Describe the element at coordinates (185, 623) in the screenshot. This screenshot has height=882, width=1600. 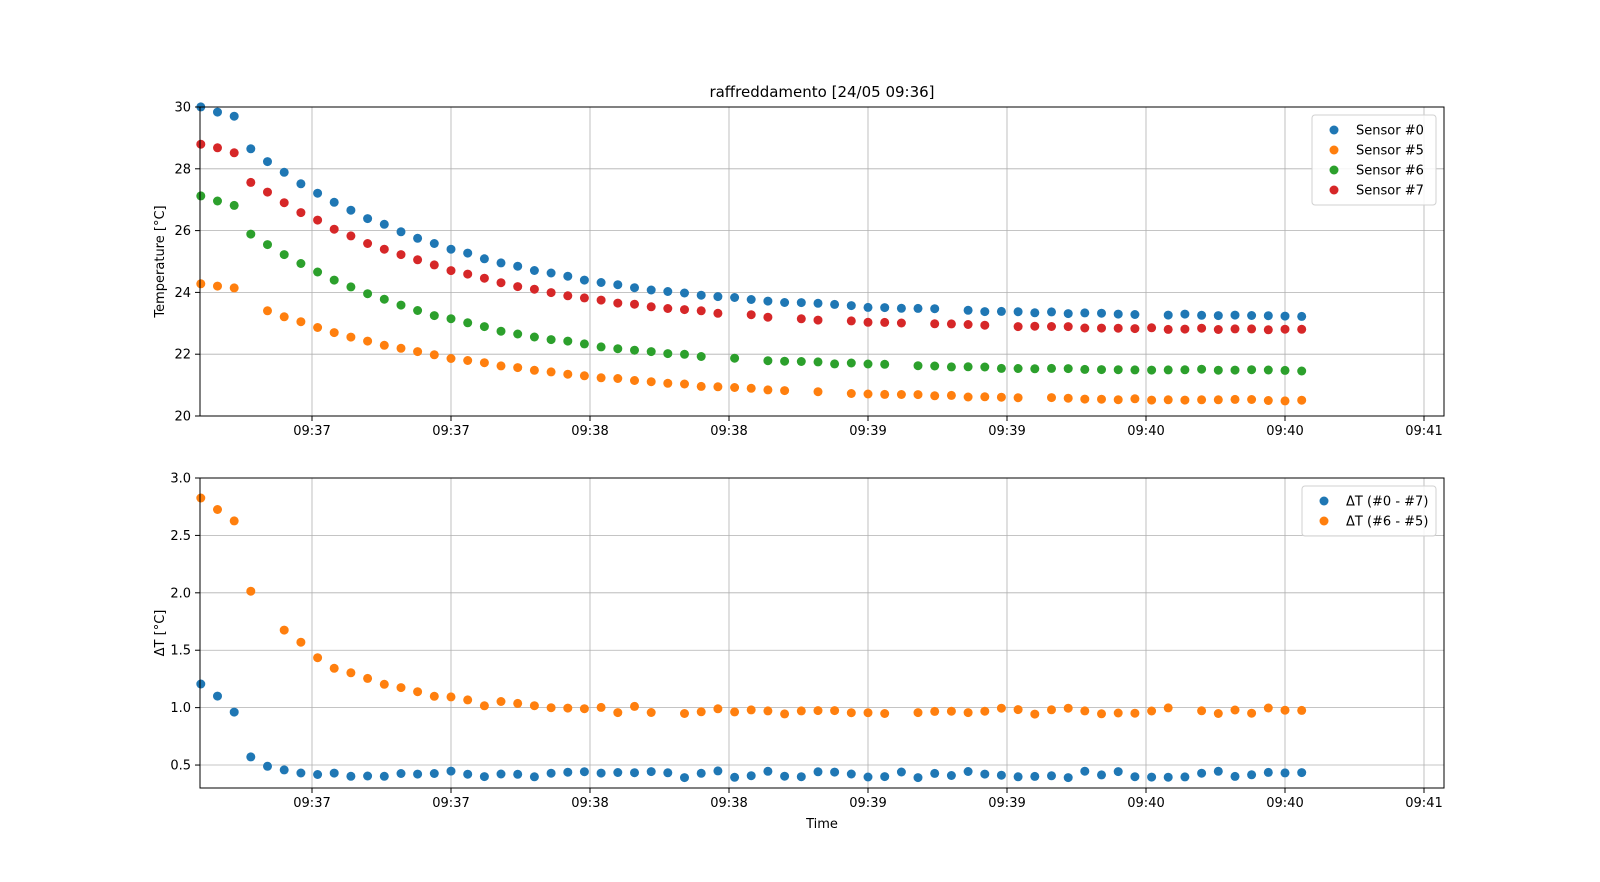
I see `y-ticks: 0.5 1.0 1.5 2.0 2.5 3.0` at that location.